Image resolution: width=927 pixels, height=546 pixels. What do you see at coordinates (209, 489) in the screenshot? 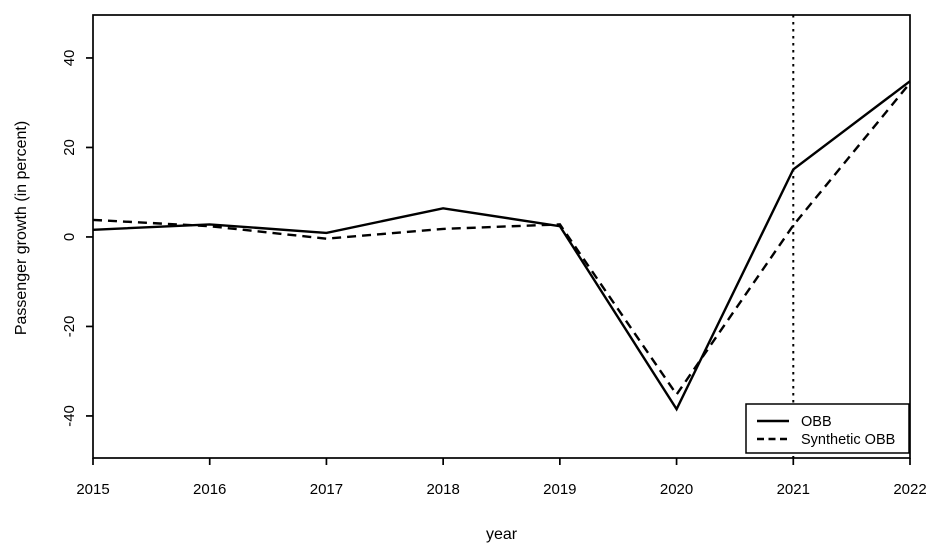
I see `x-tick-label: 2016` at bounding box center [209, 489].